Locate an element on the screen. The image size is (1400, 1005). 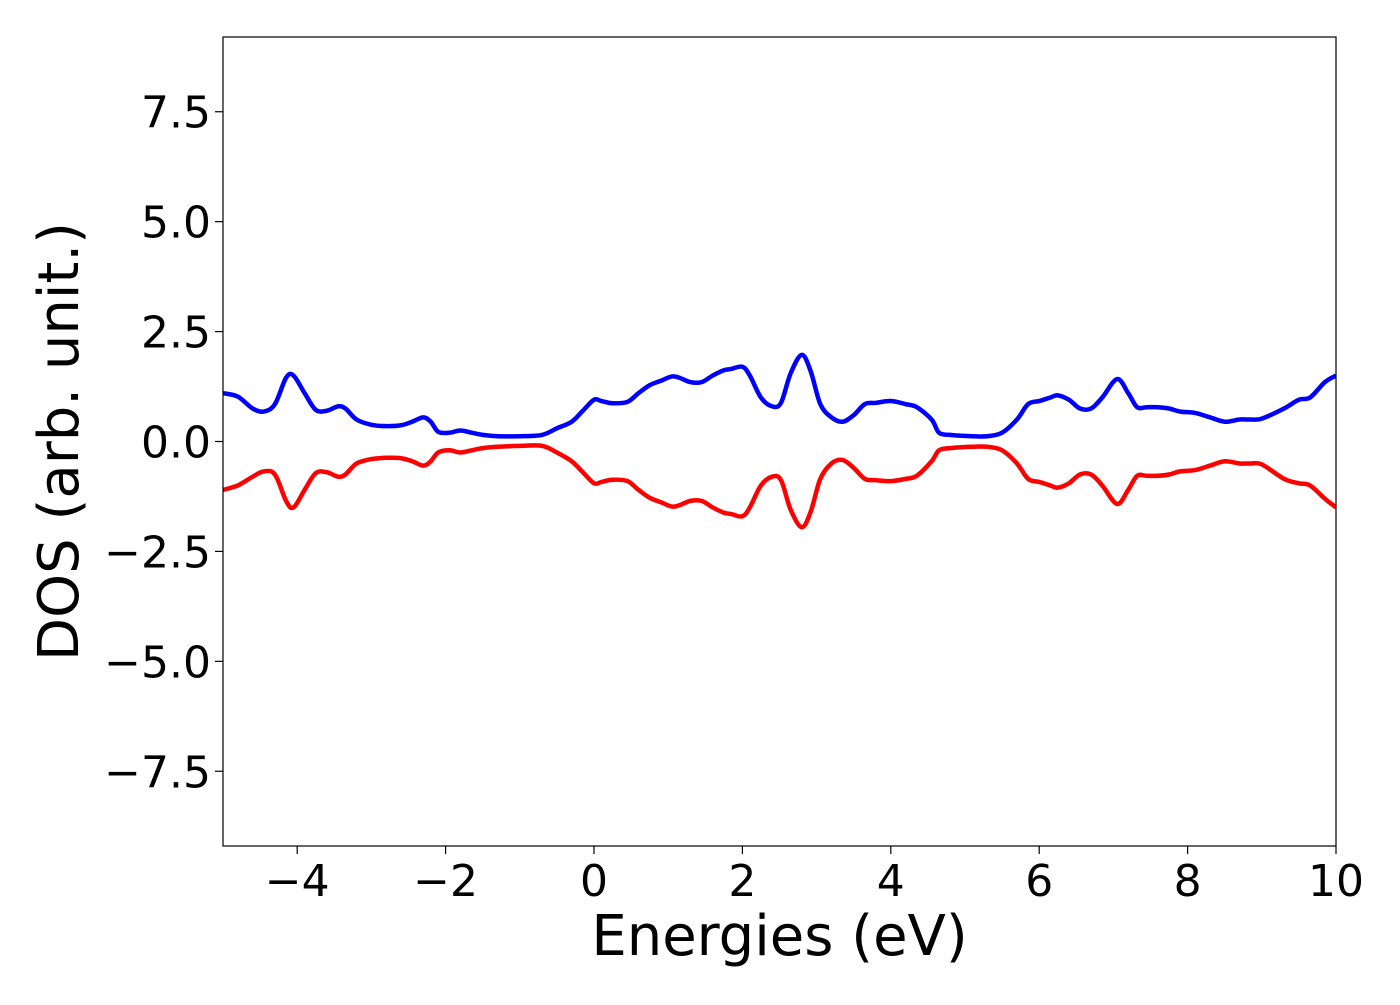
y-tick-label: 2.5 is located at coordinates (176, 333).